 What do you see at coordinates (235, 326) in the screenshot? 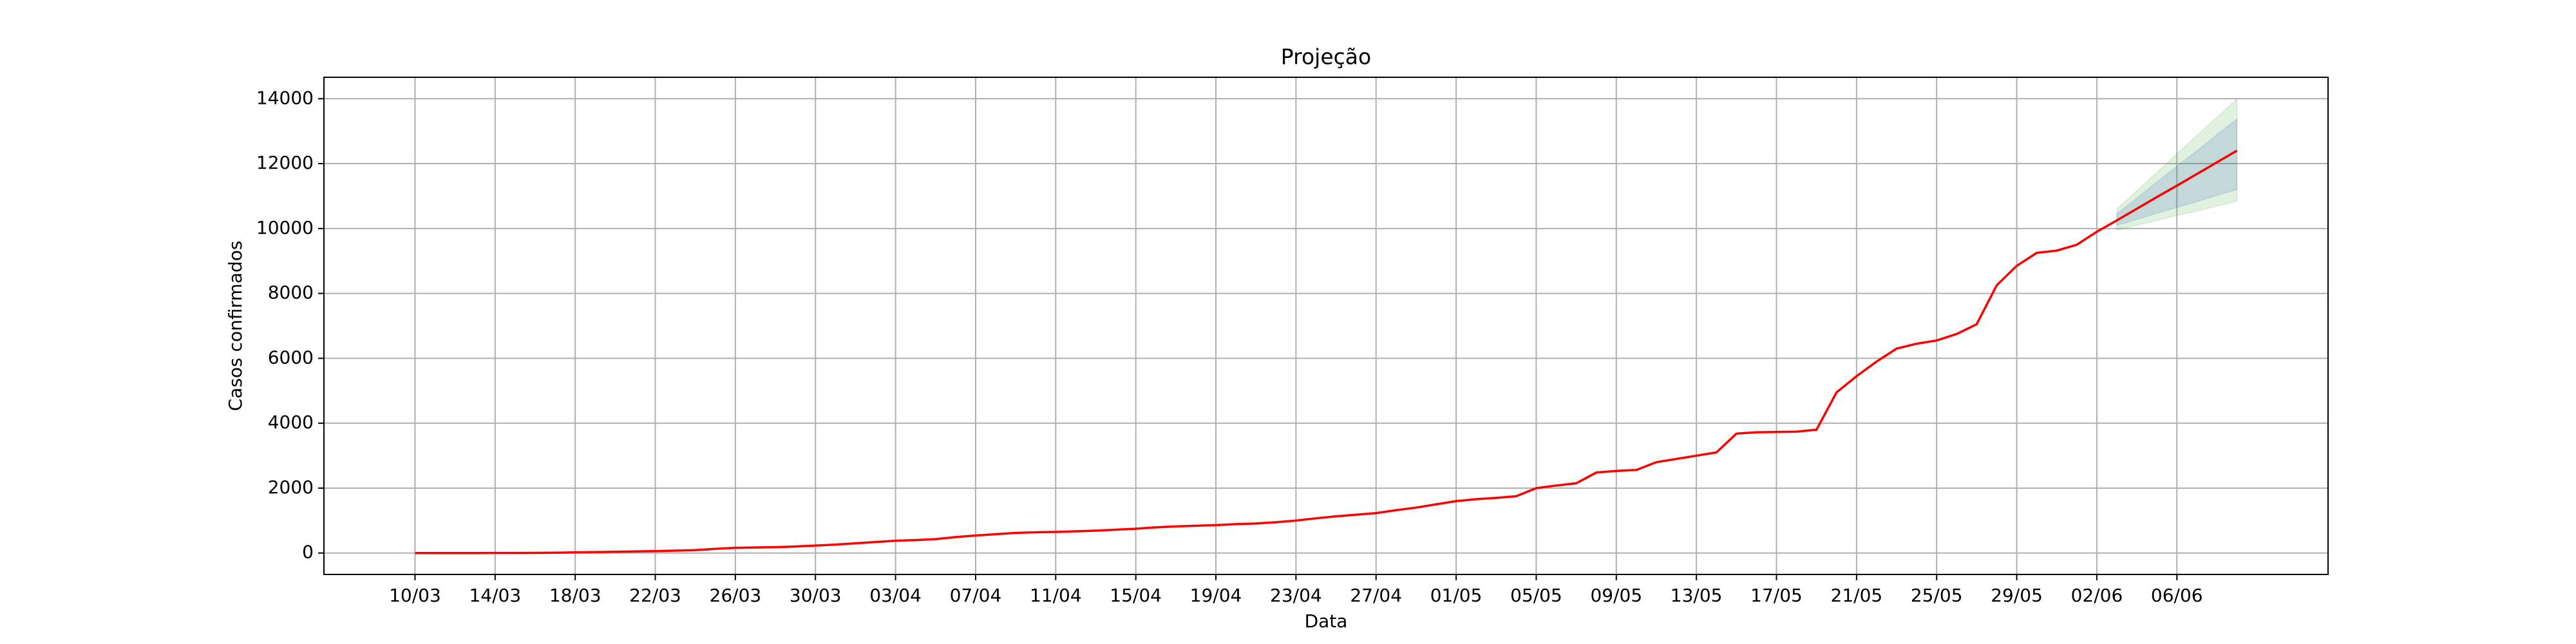
I see `y-axis-label: Casos confirmados` at bounding box center [235, 326].